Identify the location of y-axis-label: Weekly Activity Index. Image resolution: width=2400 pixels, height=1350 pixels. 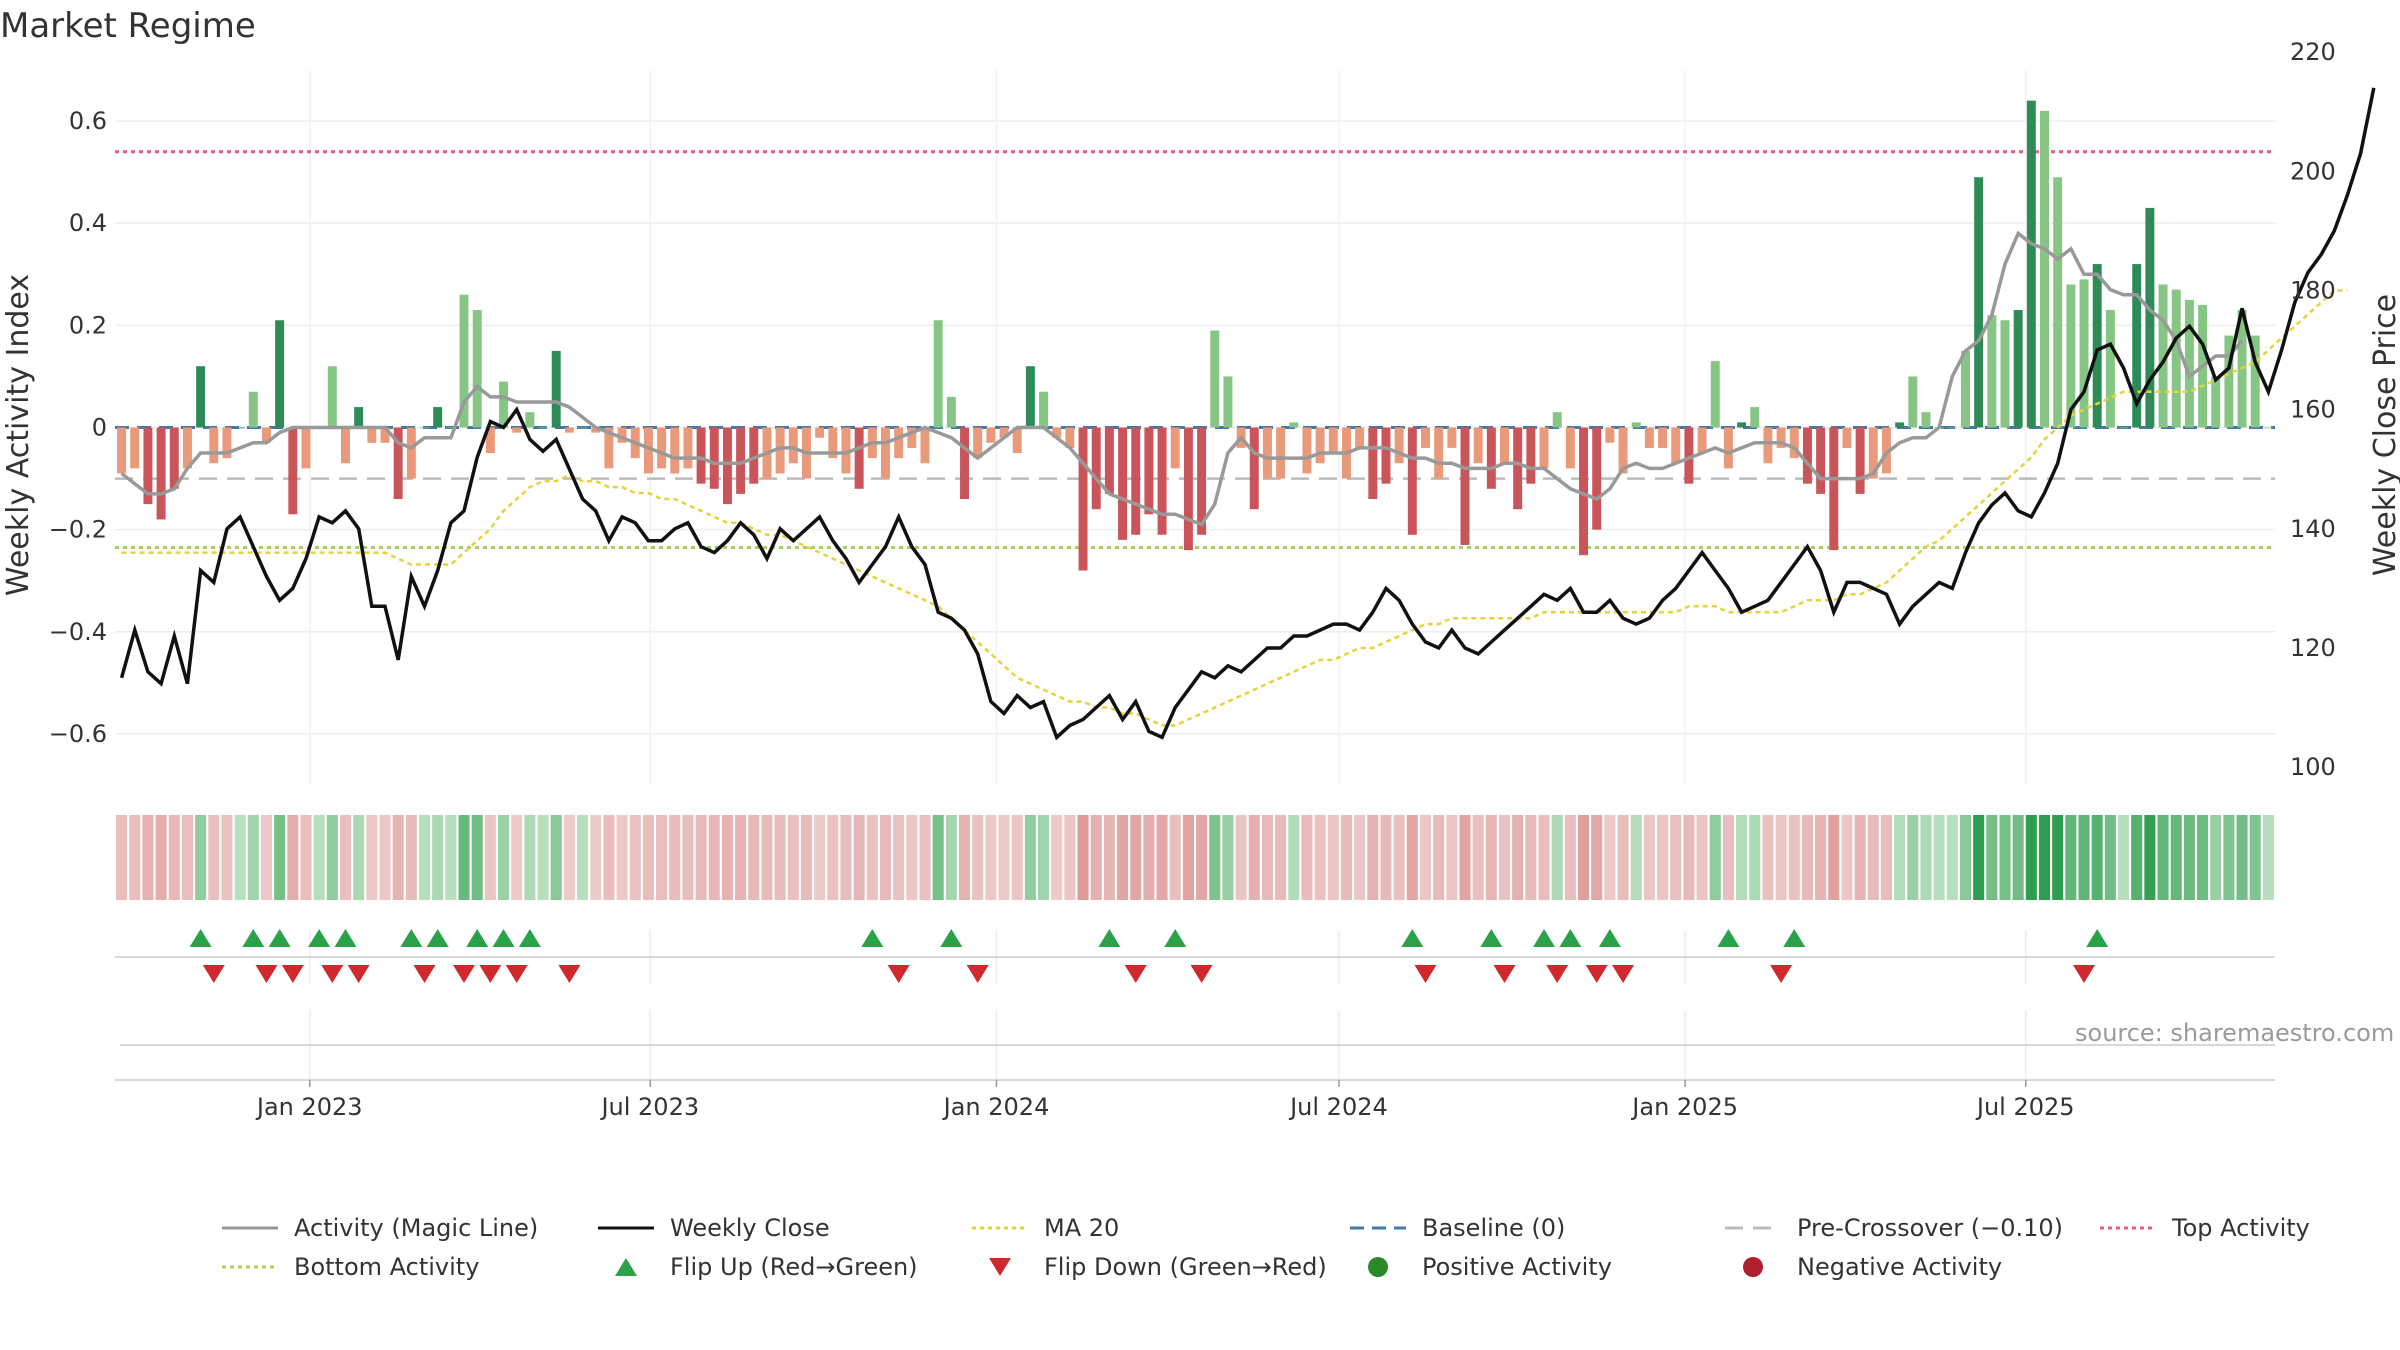
(18, 435).